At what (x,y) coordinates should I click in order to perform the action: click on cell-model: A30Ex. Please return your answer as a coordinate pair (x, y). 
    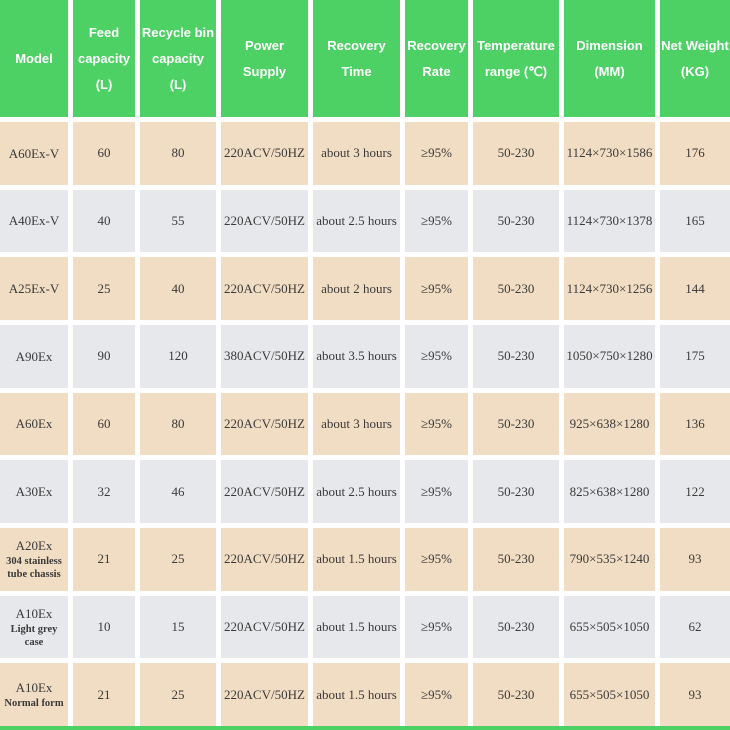
    Looking at the image, I should click on (34, 491).